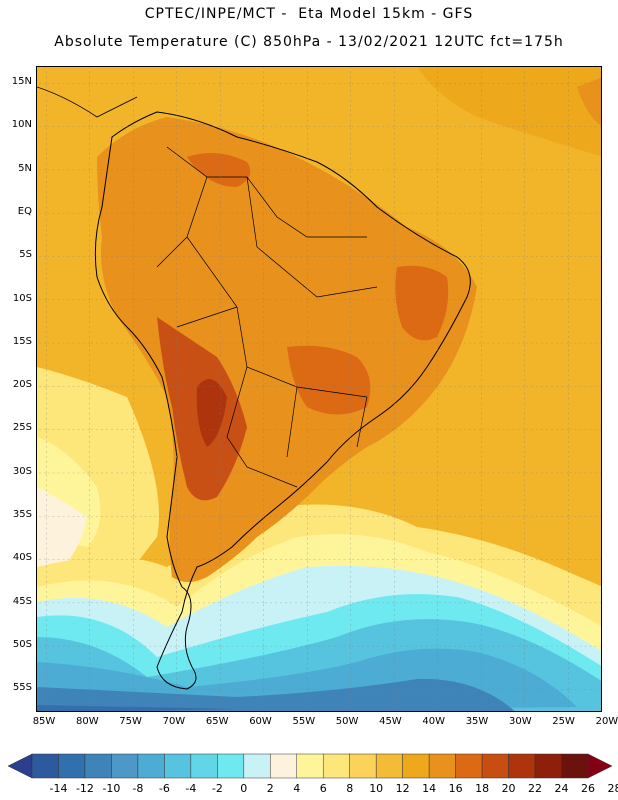  I want to click on lat-label: 5S, so click(25, 255).